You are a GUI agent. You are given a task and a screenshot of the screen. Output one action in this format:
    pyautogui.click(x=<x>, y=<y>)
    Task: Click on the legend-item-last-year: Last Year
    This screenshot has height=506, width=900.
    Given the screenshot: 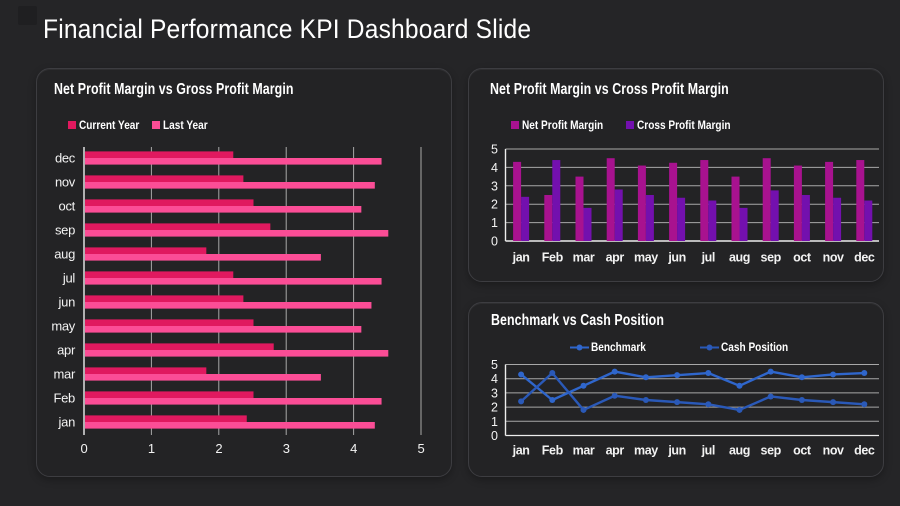 What is the action you would take?
    pyautogui.click(x=184, y=125)
    